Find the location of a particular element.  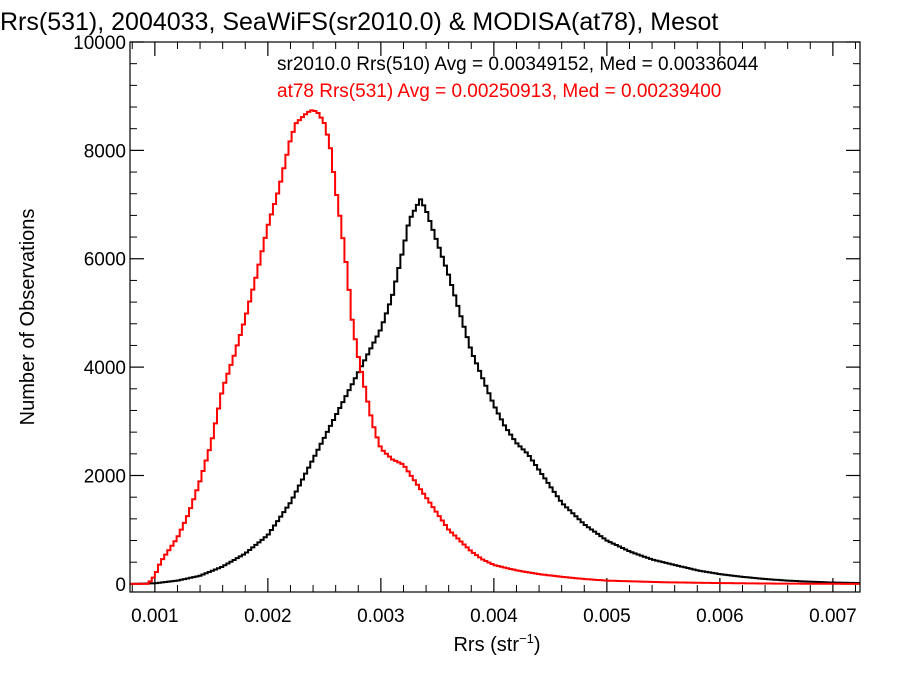

y-tick-label: 2000 is located at coordinates (105, 476).